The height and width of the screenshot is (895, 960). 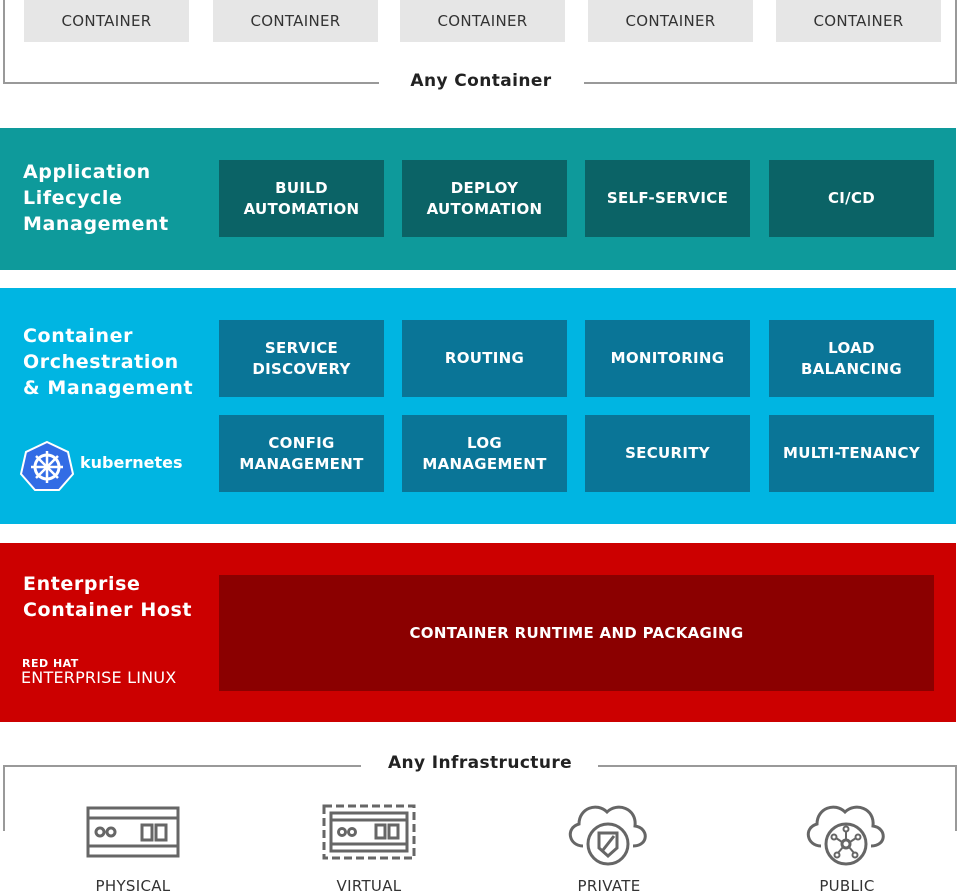 What do you see at coordinates (609, 886) in the screenshot?
I see `infra-label-private: PRIVATE` at bounding box center [609, 886].